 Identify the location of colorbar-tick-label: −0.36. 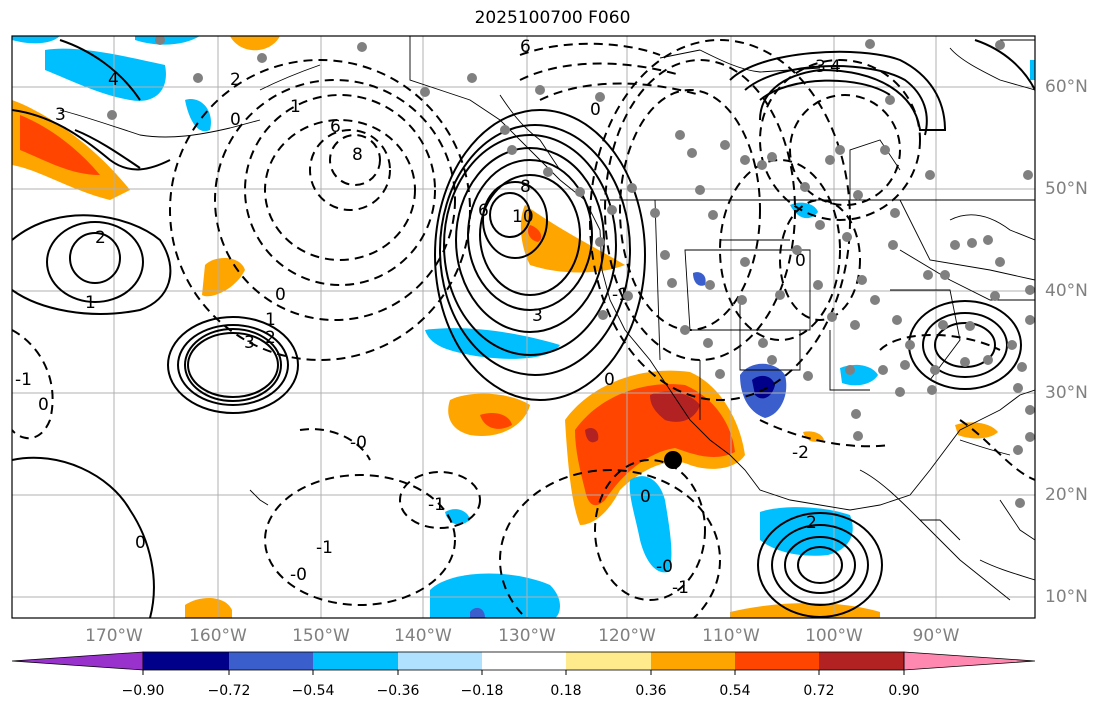
(398, 691).